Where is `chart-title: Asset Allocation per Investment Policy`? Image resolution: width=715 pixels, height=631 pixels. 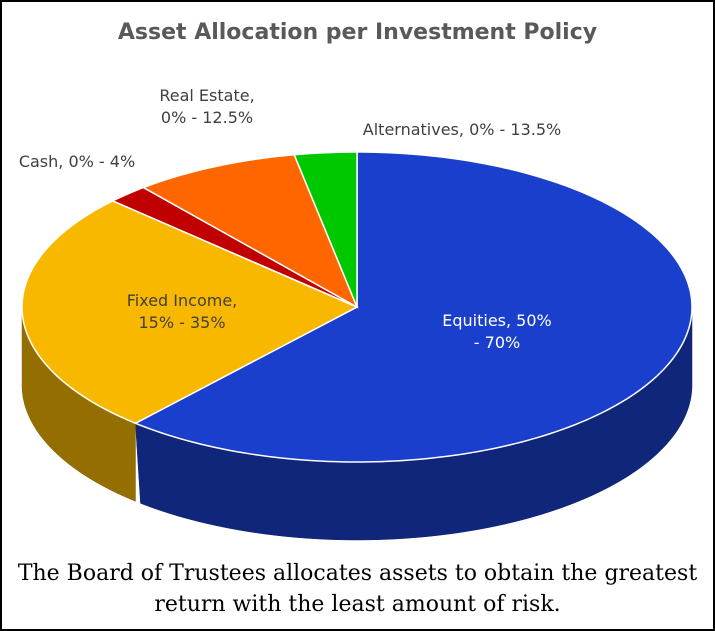 chart-title: Asset Allocation per Investment Policy is located at coordinates (357, 32).